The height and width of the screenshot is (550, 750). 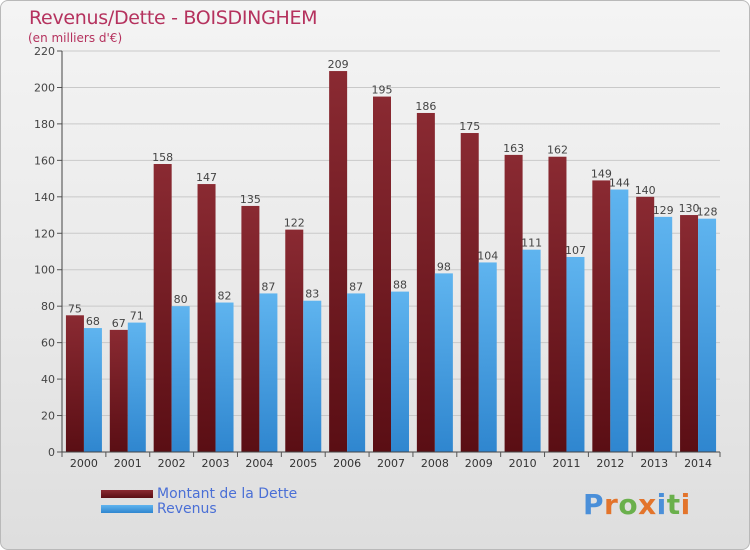 I want to click on x-tick-label: 2001, so click(x=128, y=463).